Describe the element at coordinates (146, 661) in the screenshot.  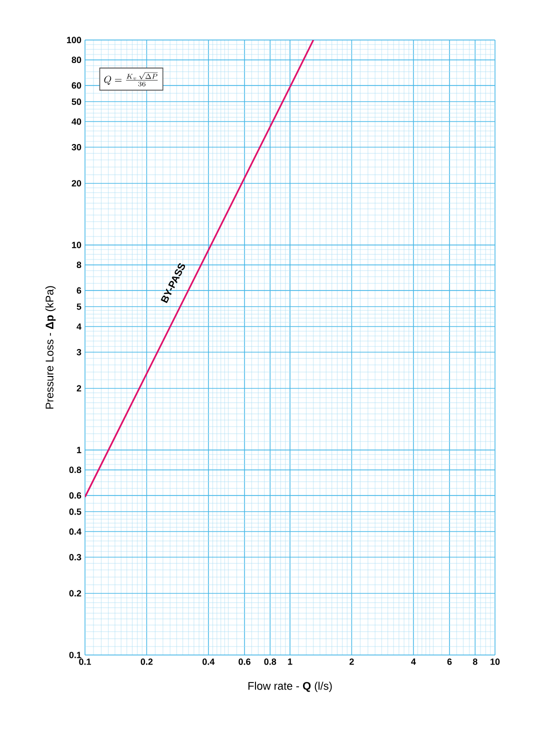
I see `x-tick-label: 0.2` at that location.